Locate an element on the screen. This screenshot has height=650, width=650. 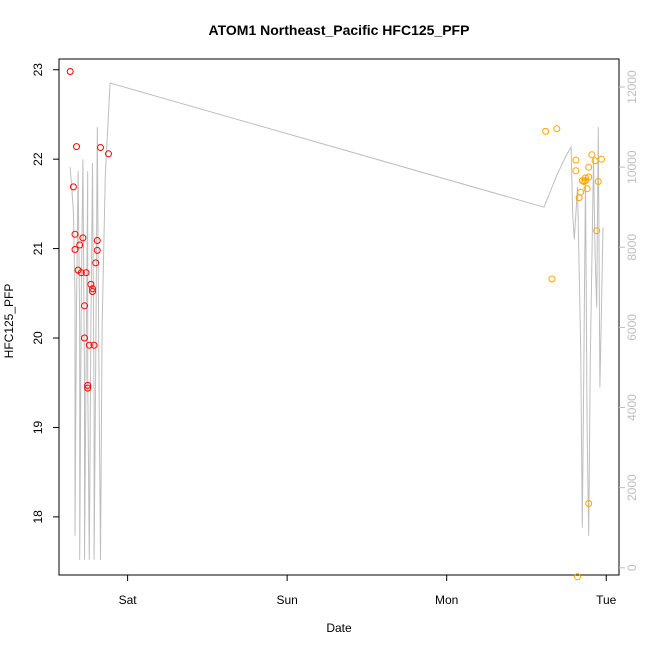
y-tick-label: 18 is located at coordinates (38, 517).